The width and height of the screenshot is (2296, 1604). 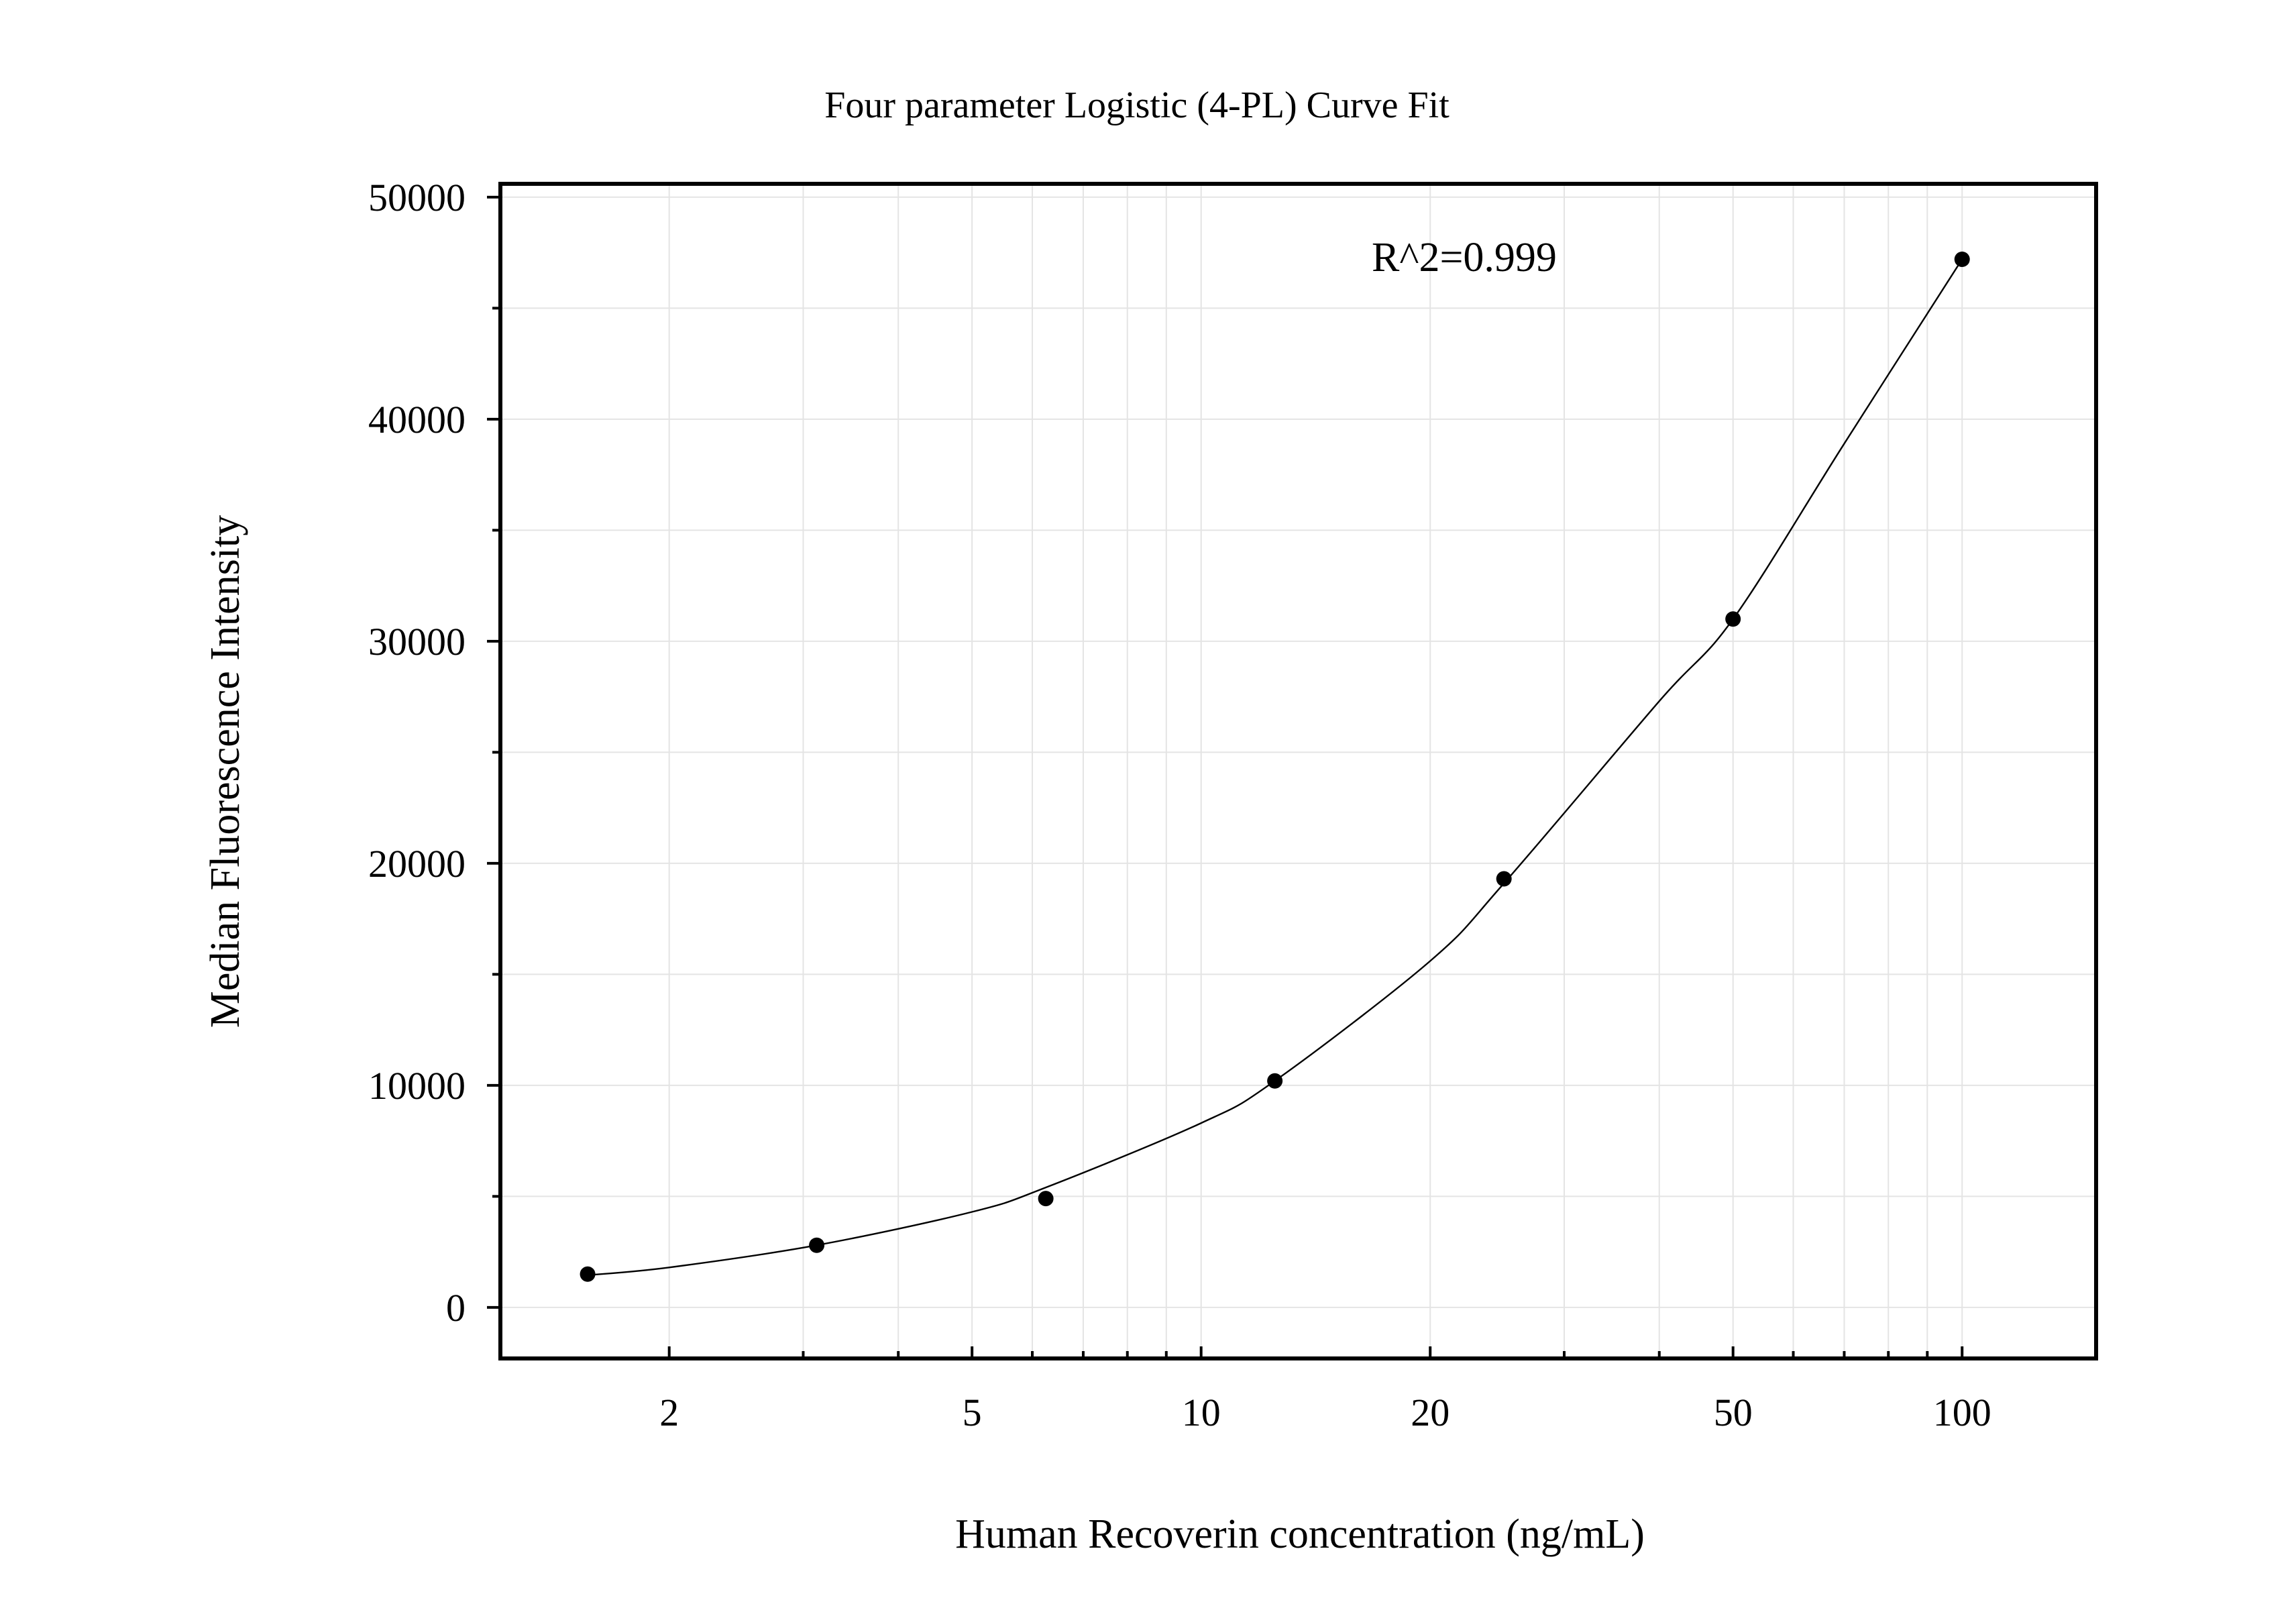 What do you see at coordinates (434, 753) in the screenshot?
I see `y-axis-ticks: 0 10000 20000 30000 40000 50000` at bounding box center [434, 753].